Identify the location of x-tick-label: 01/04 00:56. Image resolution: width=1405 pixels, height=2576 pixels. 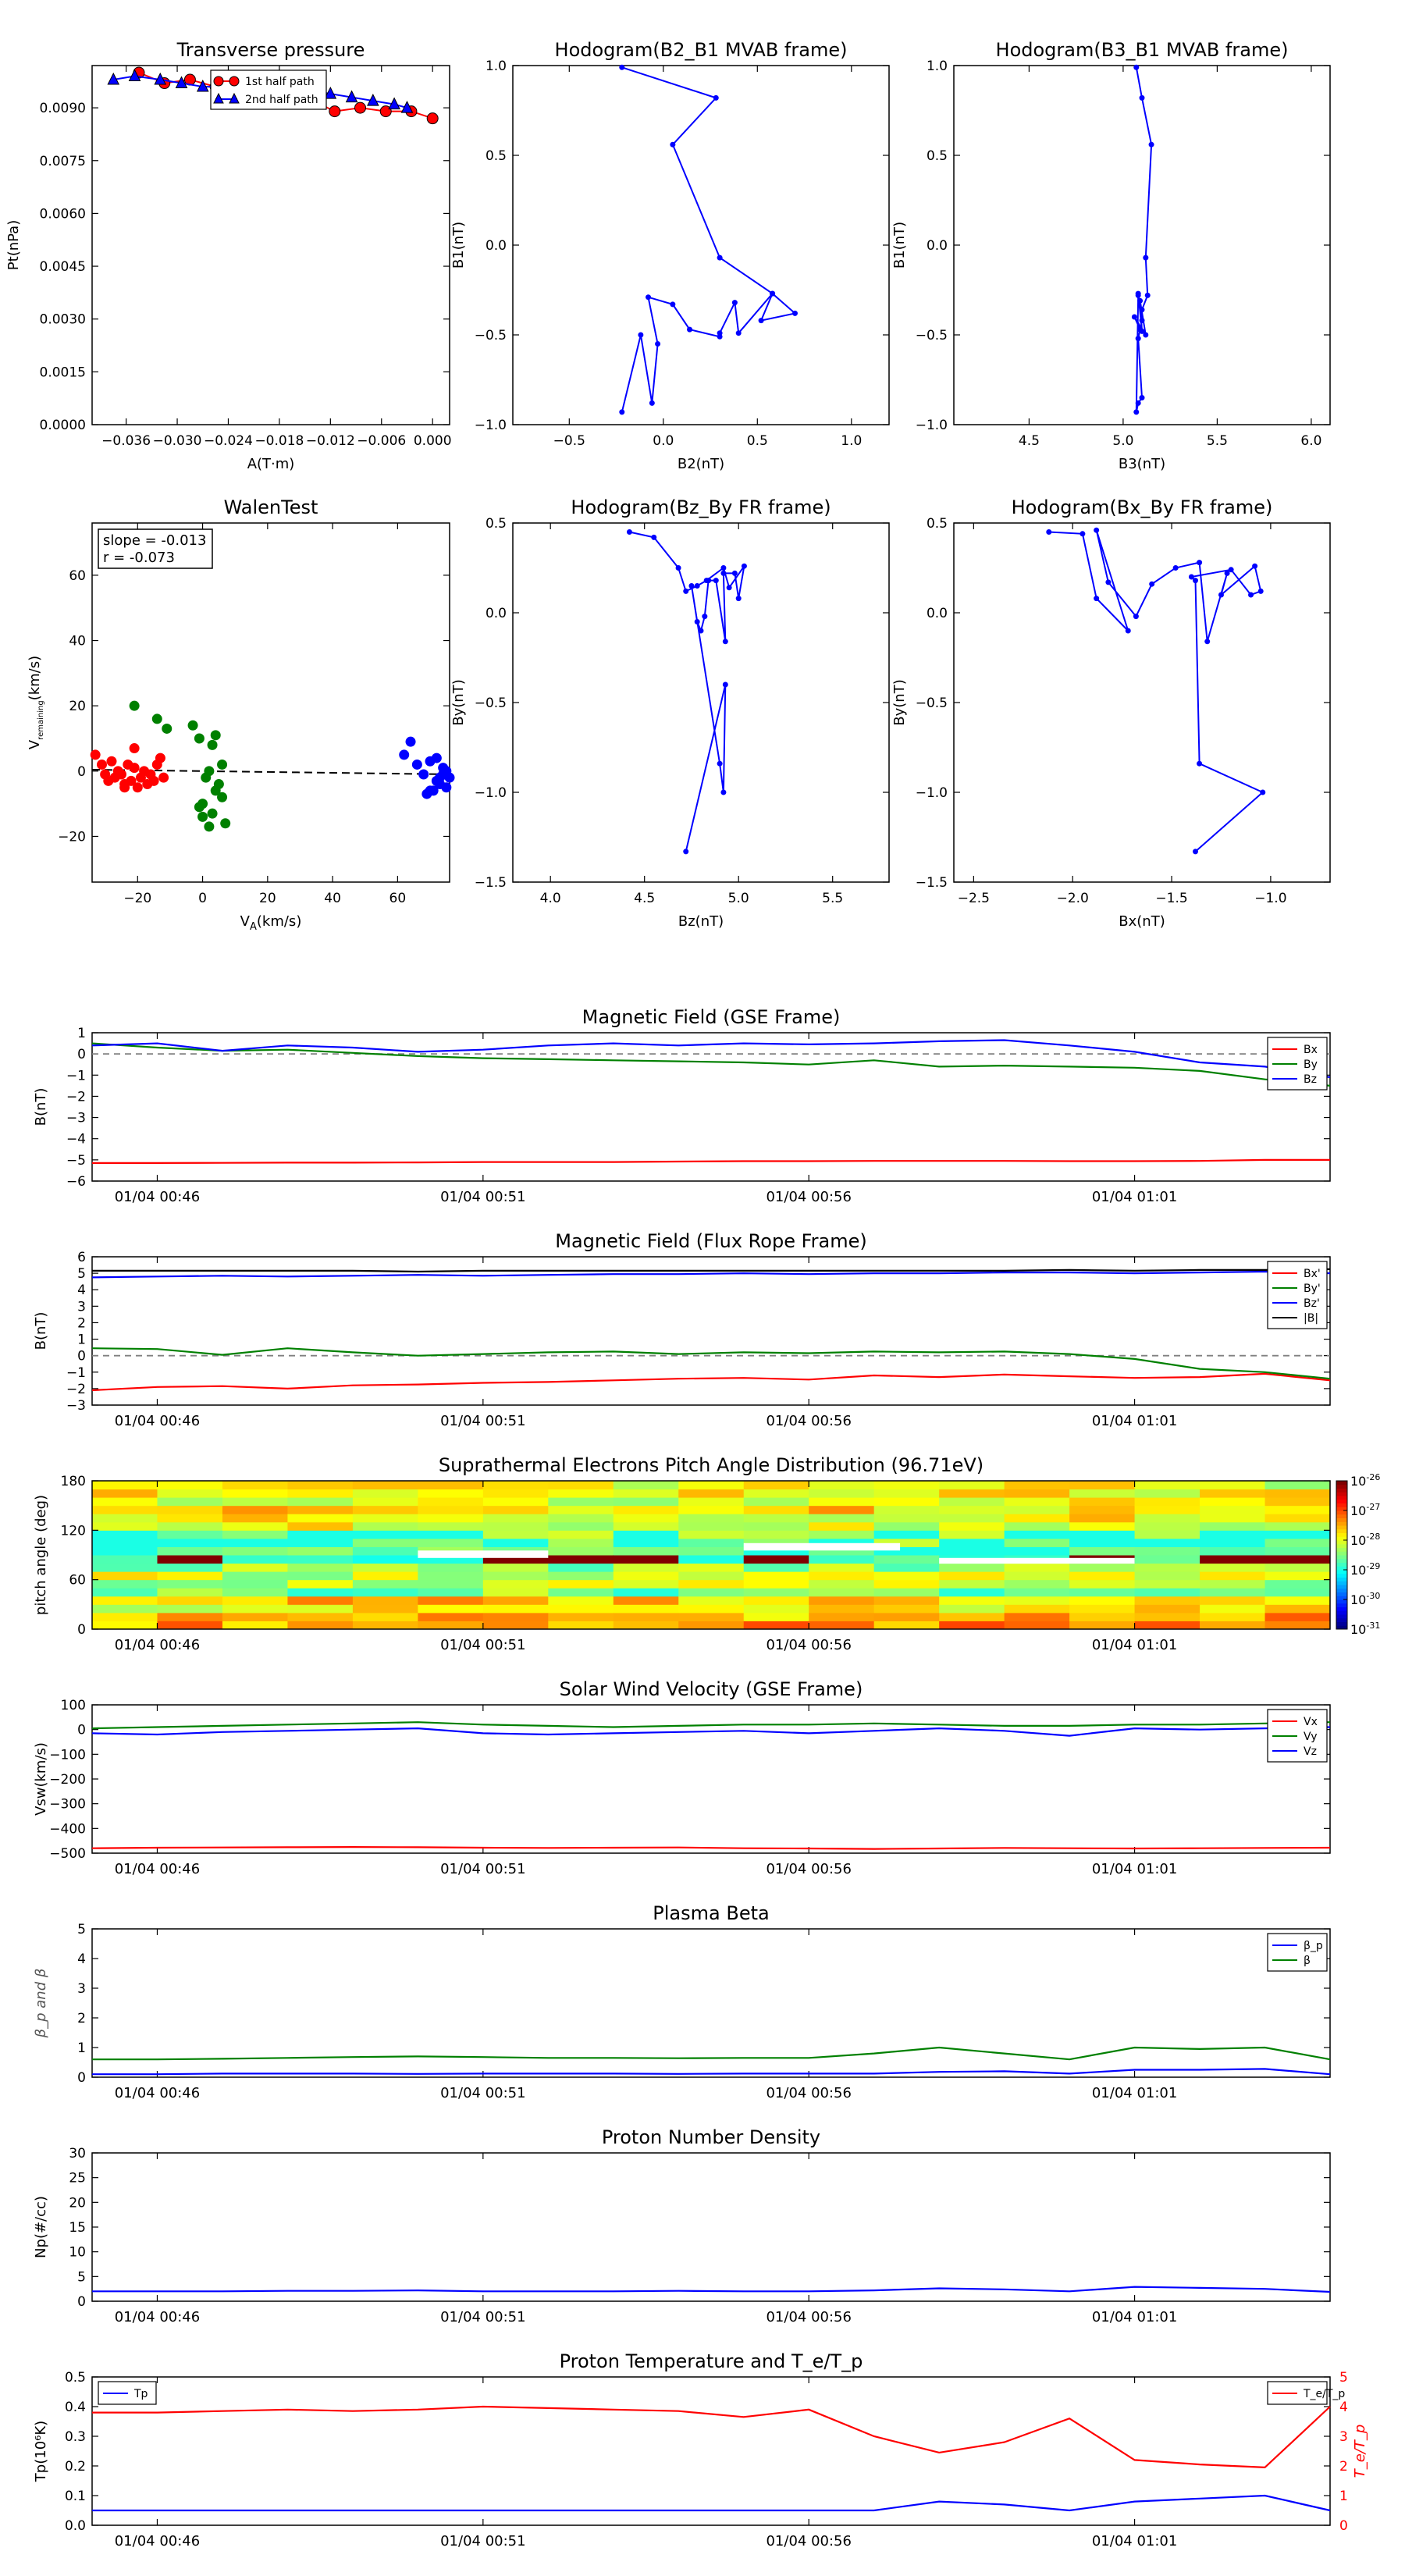
(809, 1197).